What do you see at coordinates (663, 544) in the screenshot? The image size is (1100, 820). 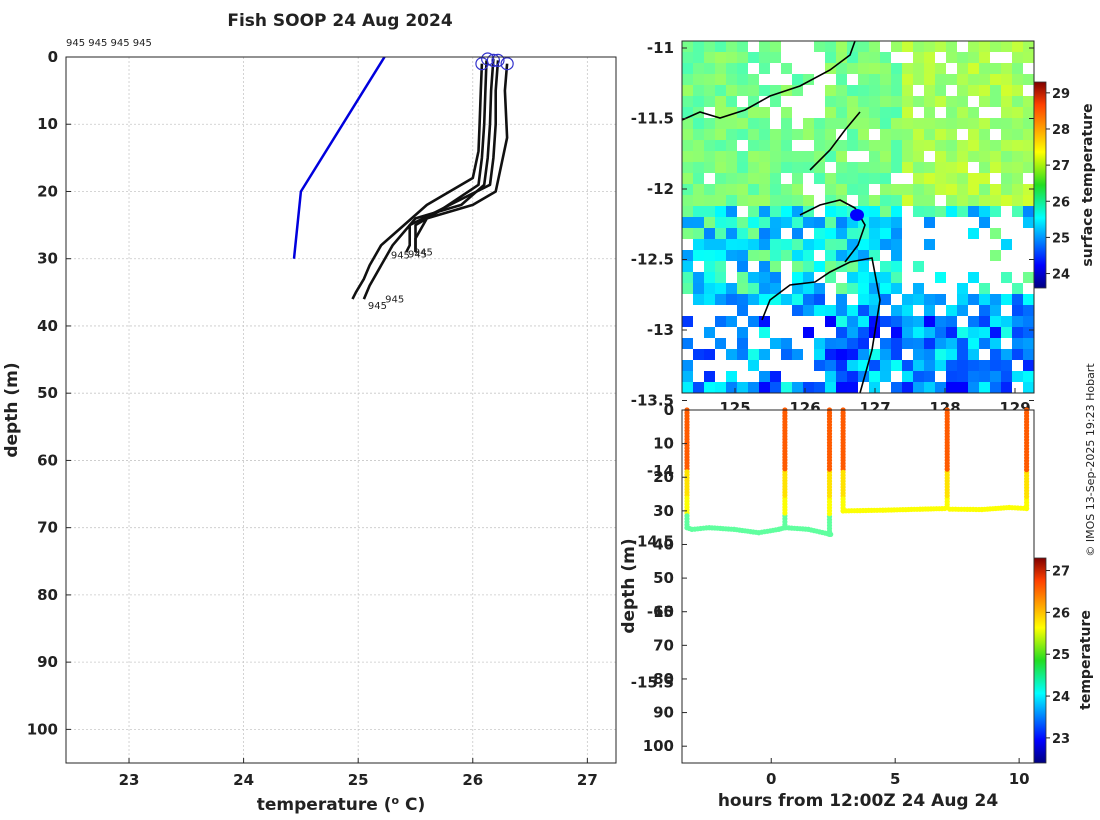 I see `timeseries-y-tick-label: 40` at bounding box center [663, 544].